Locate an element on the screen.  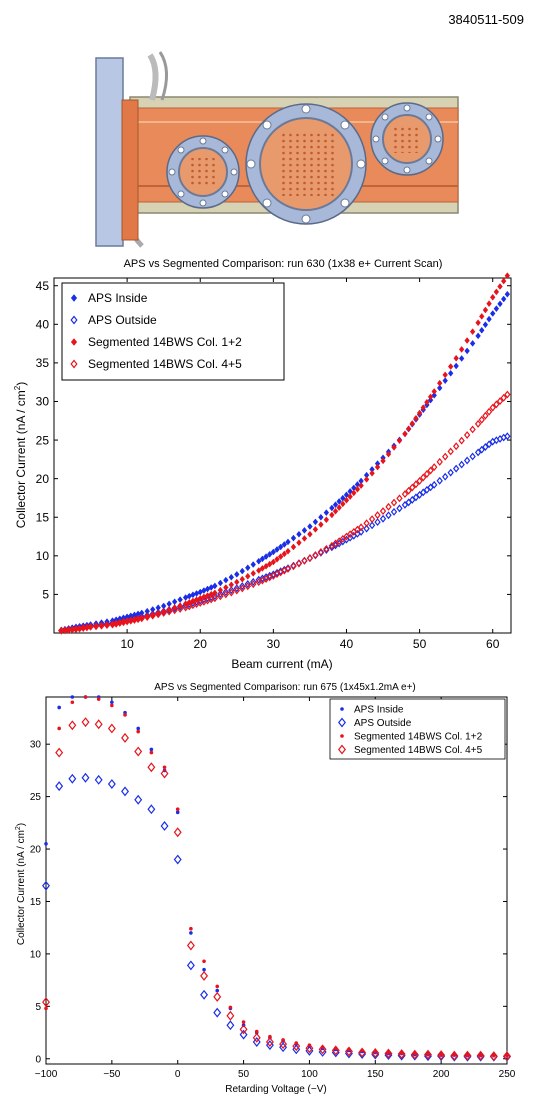
y-axis-label: Collector Current (nA / cm2) is located at coordinates (21, 884).